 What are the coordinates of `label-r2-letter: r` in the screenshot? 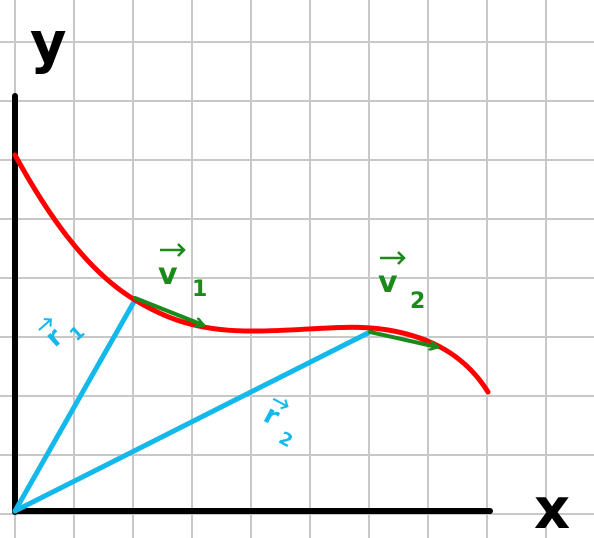 It's located at (272, 416).